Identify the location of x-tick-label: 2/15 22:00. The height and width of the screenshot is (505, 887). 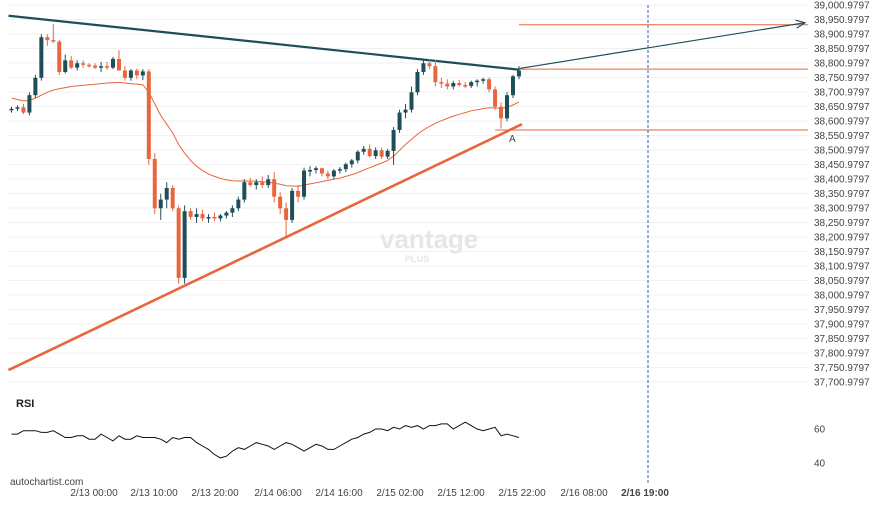
(522, 493).